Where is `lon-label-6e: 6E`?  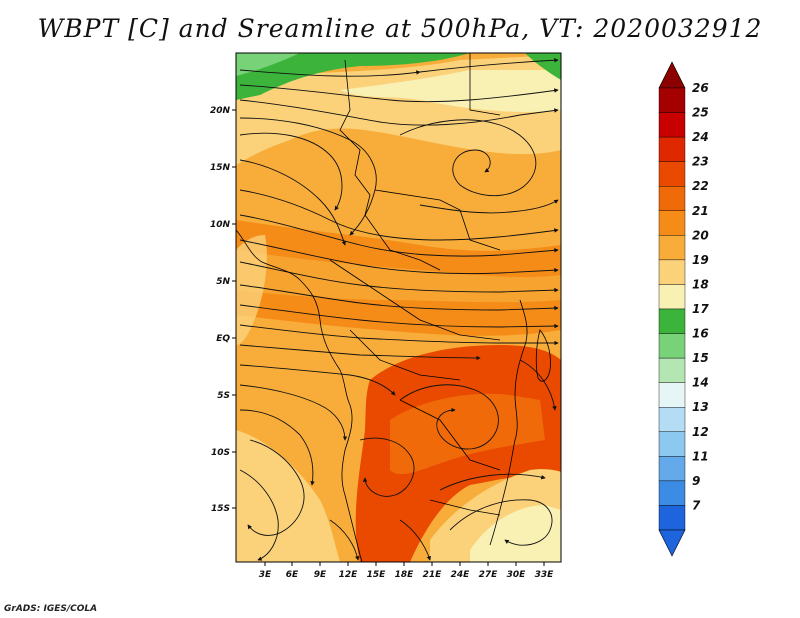 lon-label-6e: 6E is located at coordinates (292, 575).